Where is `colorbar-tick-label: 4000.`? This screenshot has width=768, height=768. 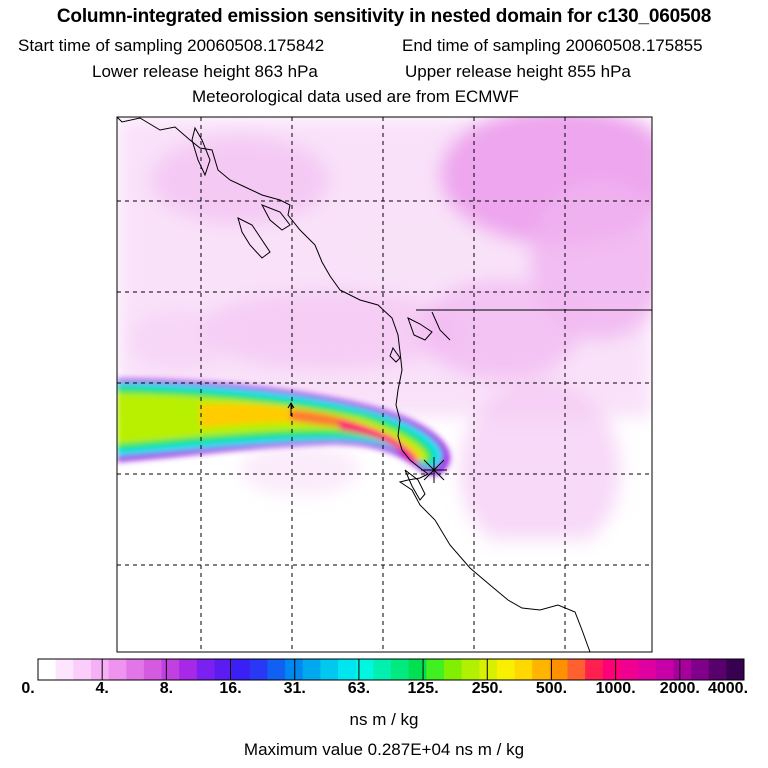
colorbar-tick-label: 4000. is located at coordinates (728, 688).